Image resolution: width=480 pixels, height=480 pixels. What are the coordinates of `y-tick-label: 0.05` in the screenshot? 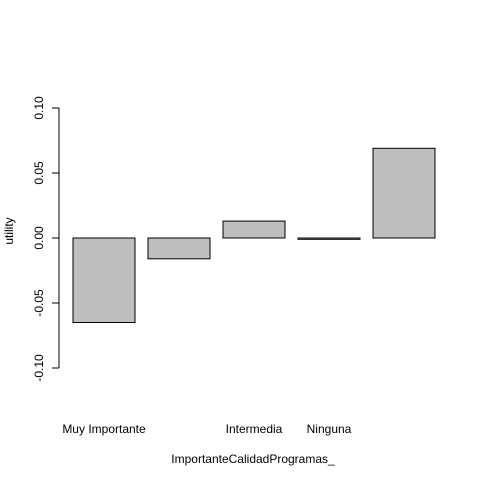 It's located at (39, 173).